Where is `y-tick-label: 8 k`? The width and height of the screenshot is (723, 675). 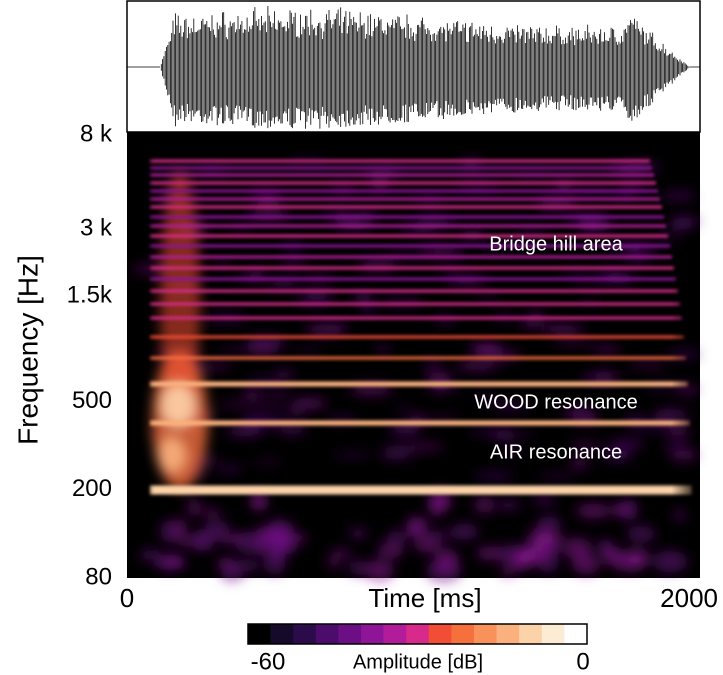
y-tick-label: 8 k is located at coordinates (96, 133).